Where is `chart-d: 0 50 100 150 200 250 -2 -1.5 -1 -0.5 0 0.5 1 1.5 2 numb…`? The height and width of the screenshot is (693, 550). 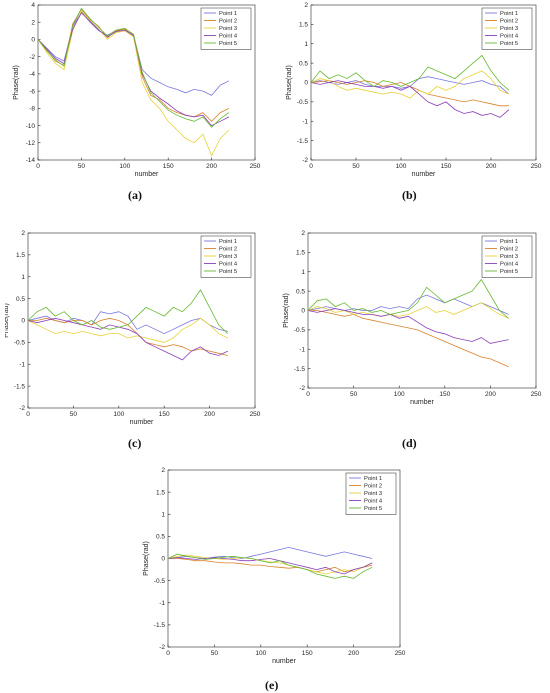
chart-d: 0 50 100 150 200 250 -2 -1.5 -1 -0.5 0 0.5 1 1.5 2 numb… is located at coordinates (412, 318).